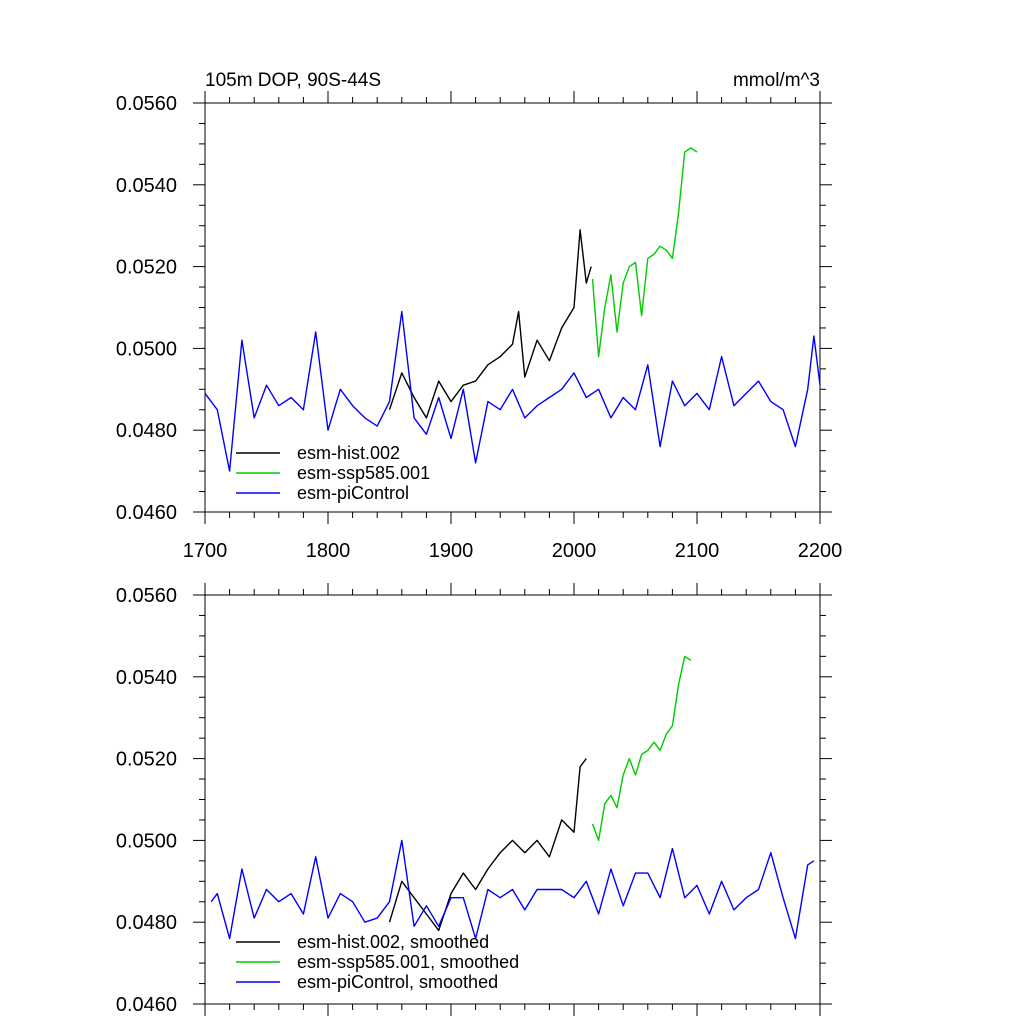  I want to click on legend-label: esm-piControl, smoothed, so click(397, 982).